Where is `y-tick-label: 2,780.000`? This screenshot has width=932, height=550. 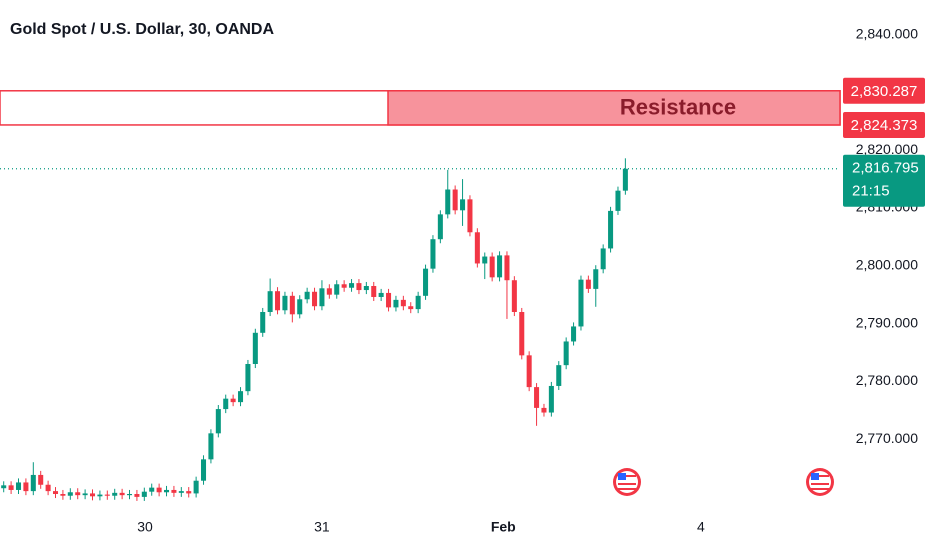 y-tick-label: 2,780.000 is located at coordinates (887, 380).